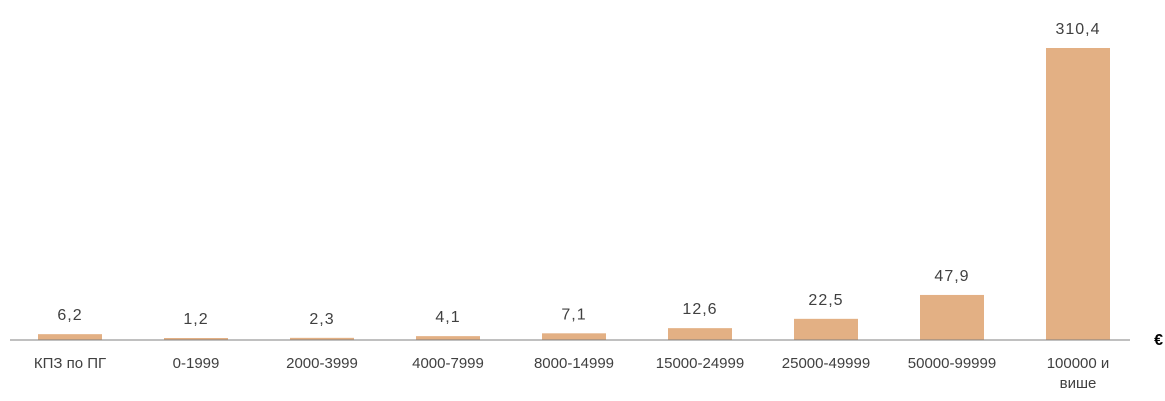  I want to click on data-label-1: 1,2, so click(195, 319).